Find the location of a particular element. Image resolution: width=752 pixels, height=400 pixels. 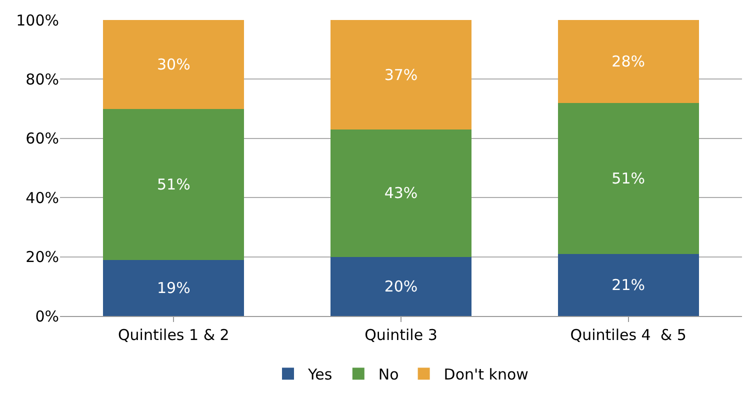

data-label: 30% is located at coordinates (173, 64).